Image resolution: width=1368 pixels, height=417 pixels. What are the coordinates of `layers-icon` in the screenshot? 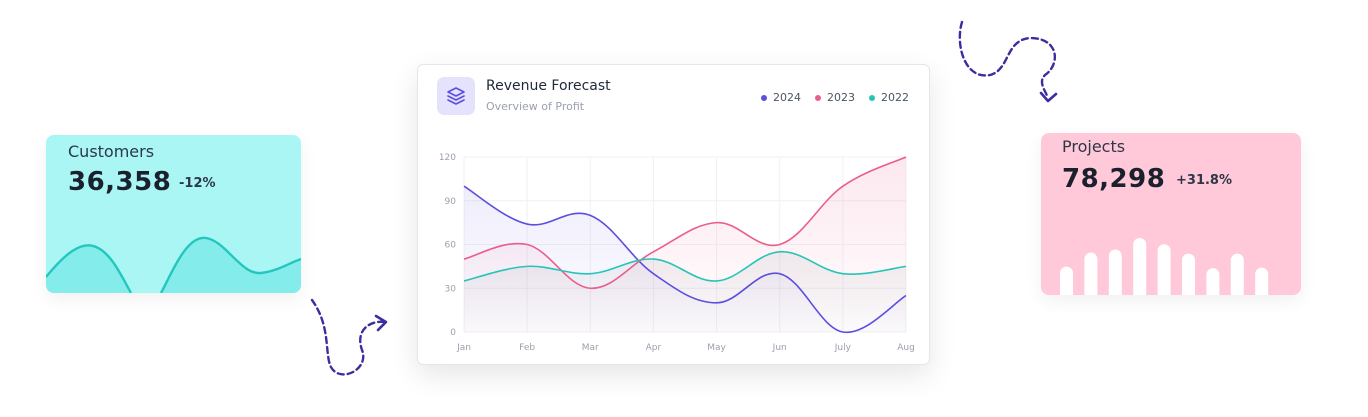 It's located at (456, 96).